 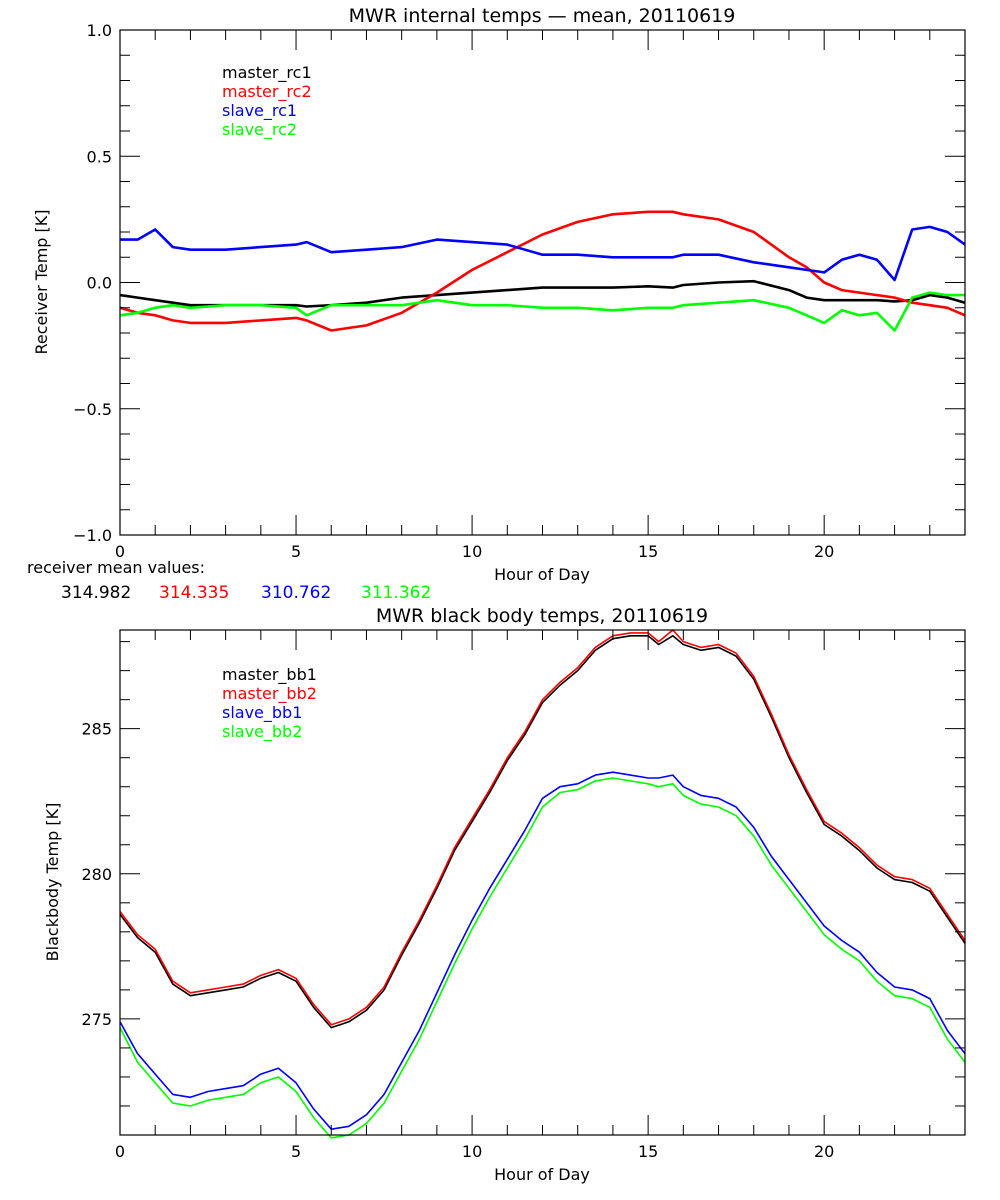 What do you see at coordinates (92, 535) in the screenshot?
I see `y-tick-label: −1.0` at bounding box center [92, 535].